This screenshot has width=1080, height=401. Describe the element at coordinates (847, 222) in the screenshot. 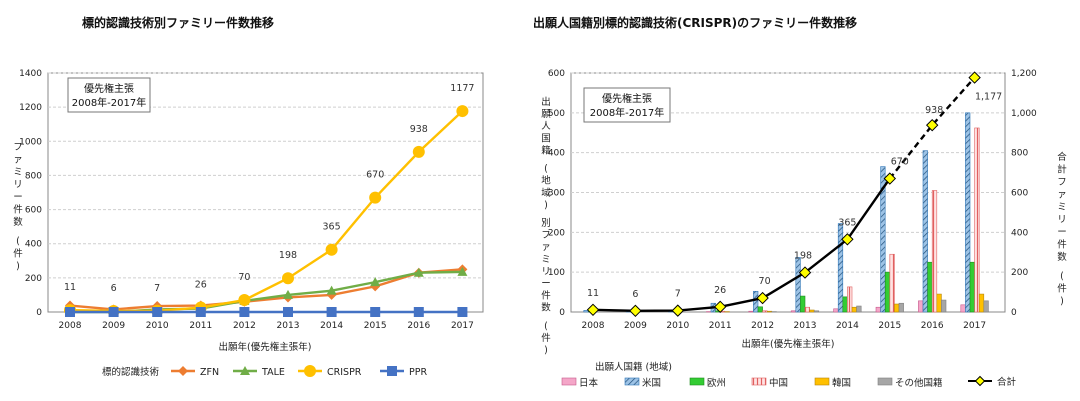

I see `right-total-data-label: 365` at that location.